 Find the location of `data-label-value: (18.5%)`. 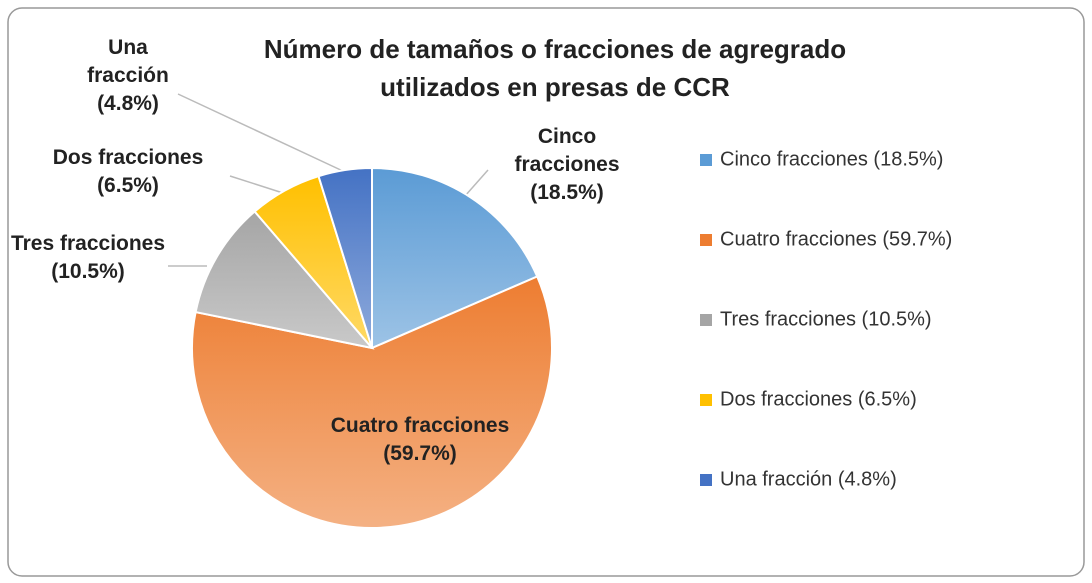

data-label-value: (18.5%) is located at coordinates (567, 192).